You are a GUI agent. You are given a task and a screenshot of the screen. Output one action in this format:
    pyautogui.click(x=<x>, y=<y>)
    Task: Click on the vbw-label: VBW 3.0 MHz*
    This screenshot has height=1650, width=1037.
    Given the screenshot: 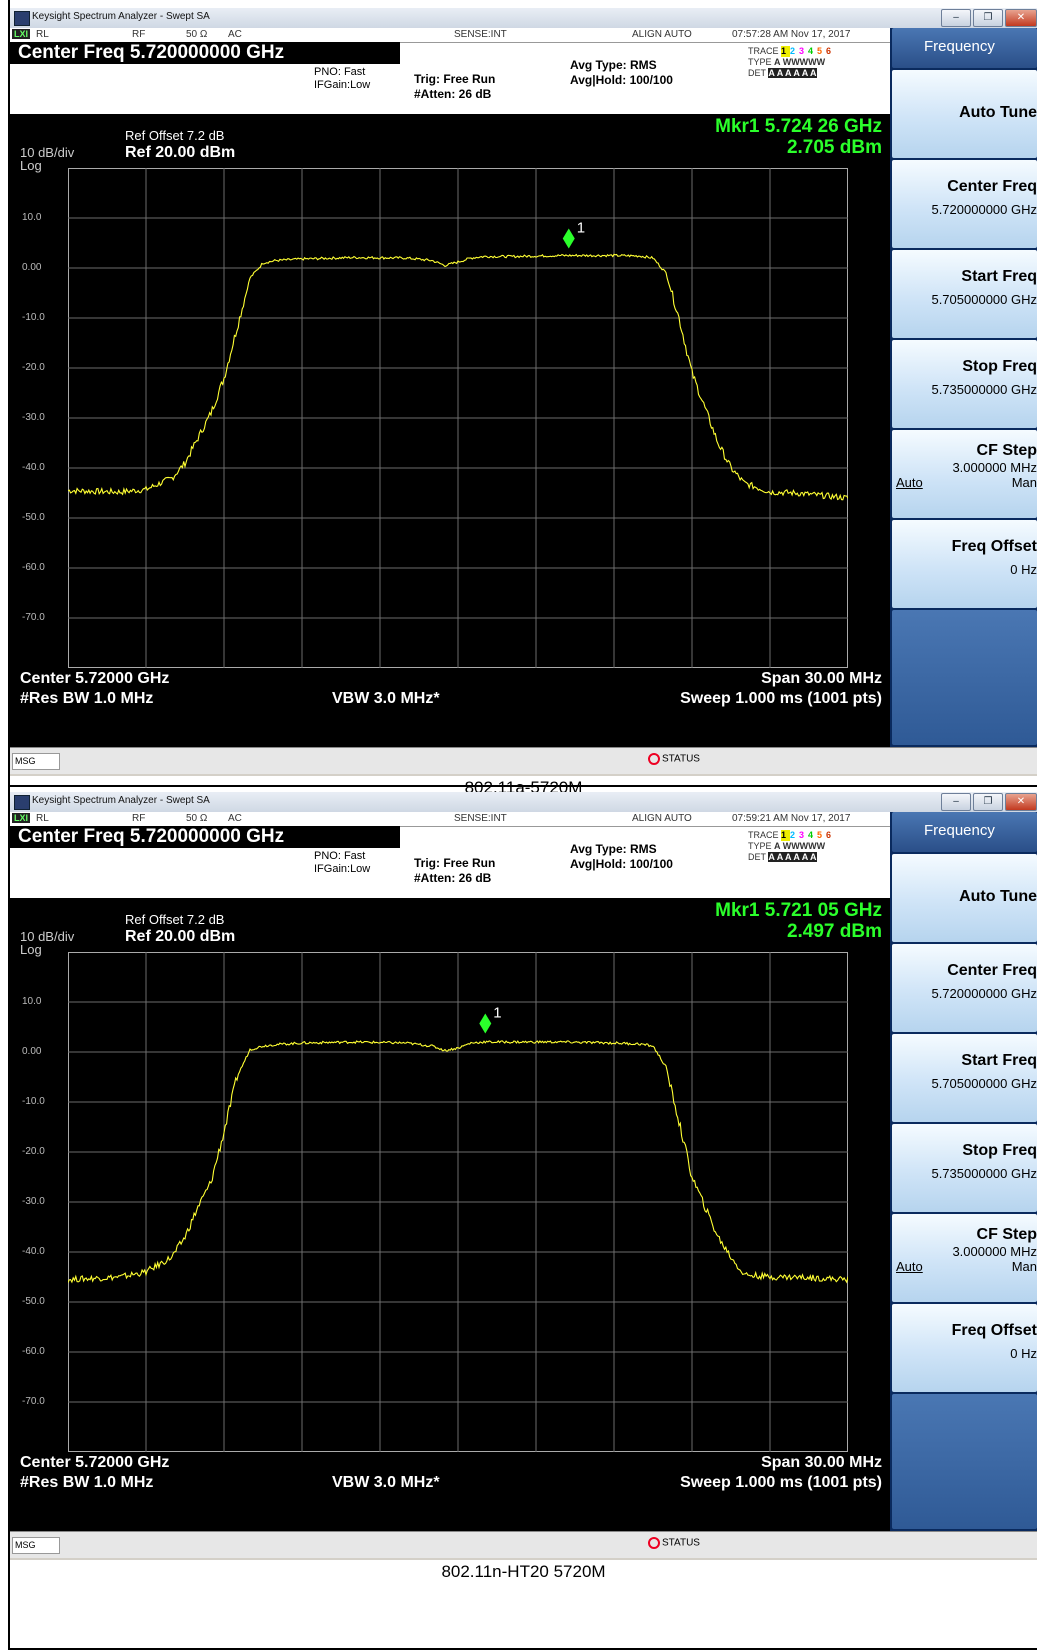 What is the action you would take?
    pyautogui.click(x=386, y=1482)
    